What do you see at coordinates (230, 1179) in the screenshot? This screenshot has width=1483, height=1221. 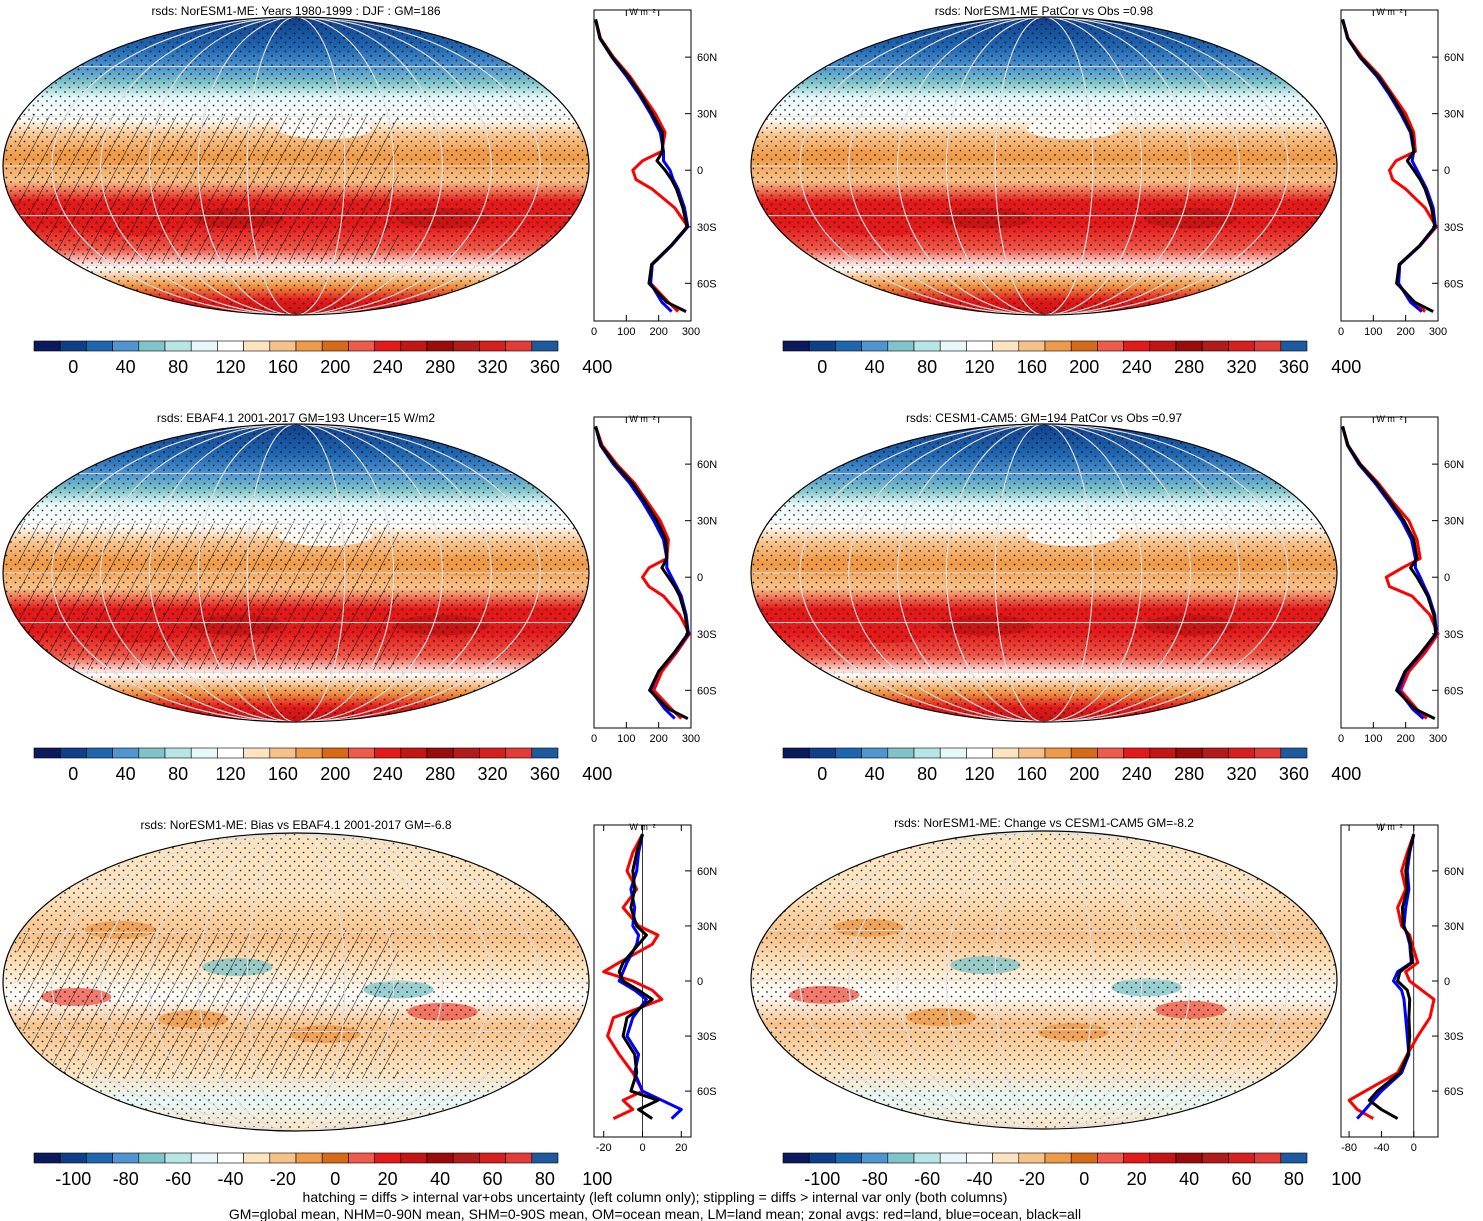 I see `colorbar-label: -40` at bounding box center [230, 1179].